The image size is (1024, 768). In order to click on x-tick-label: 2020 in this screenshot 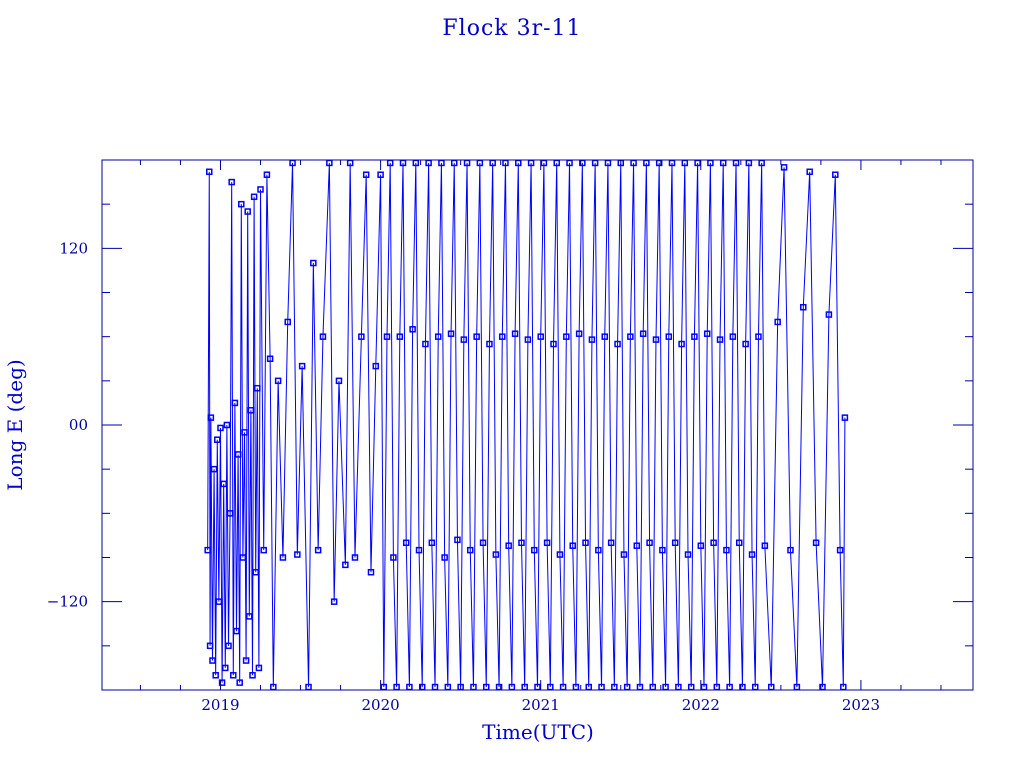, I will do `click(380, 705)`.